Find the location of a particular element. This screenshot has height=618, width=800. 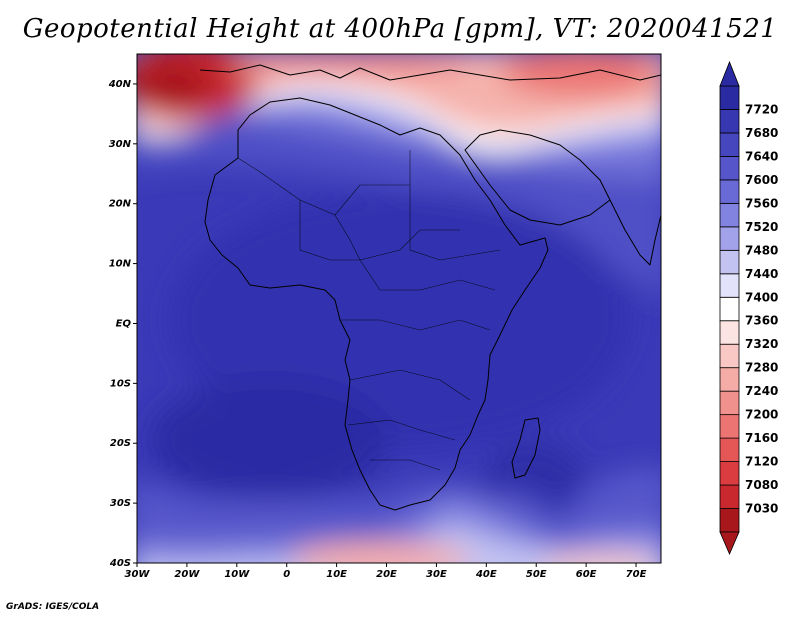

x-tick-label: 20W is located at coordinates (187, 574).